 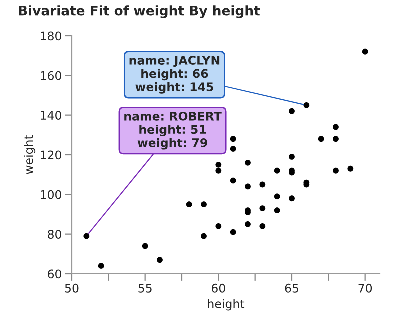 I want to click on y-tick-label: 60, so click(x=55, y=274).